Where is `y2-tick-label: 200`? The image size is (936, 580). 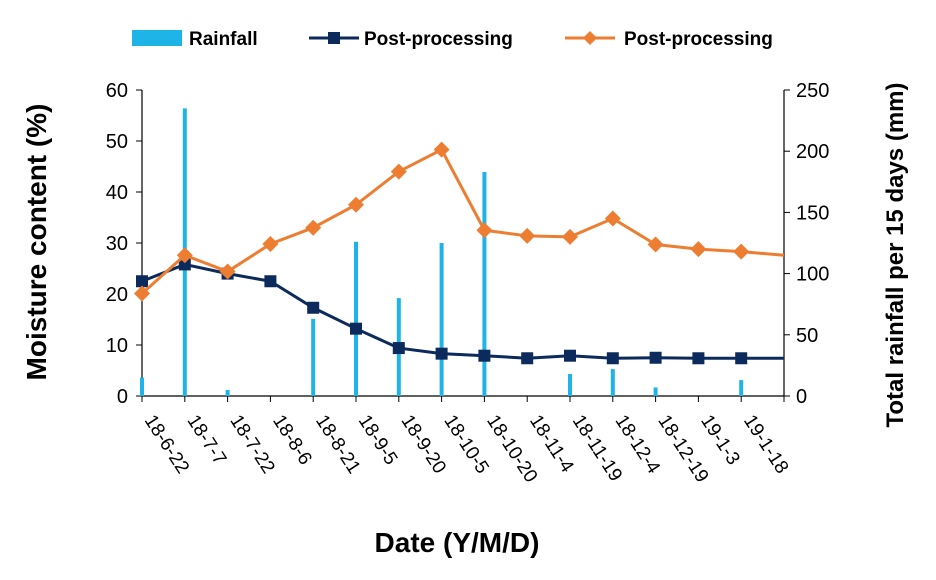
y2-tick-label: 200 is located at coordinates (812, 152).